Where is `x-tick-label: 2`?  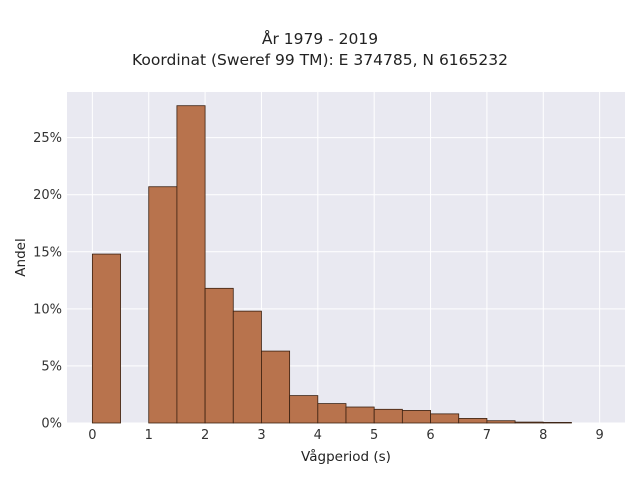
x-tick-label: 2 is located at coordinates (205, 435).